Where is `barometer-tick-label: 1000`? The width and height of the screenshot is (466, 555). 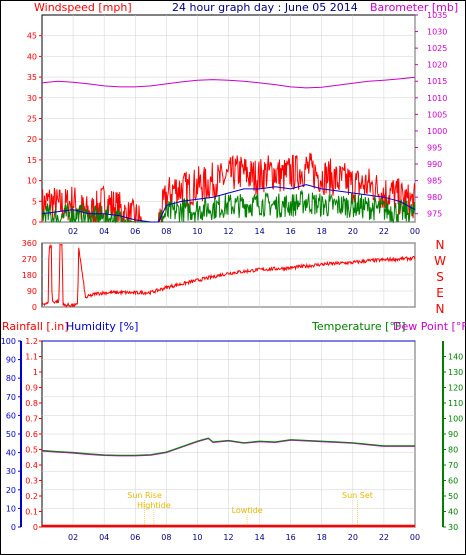 barometer-tick-label: 1000 is located at coordinates (437, 131).